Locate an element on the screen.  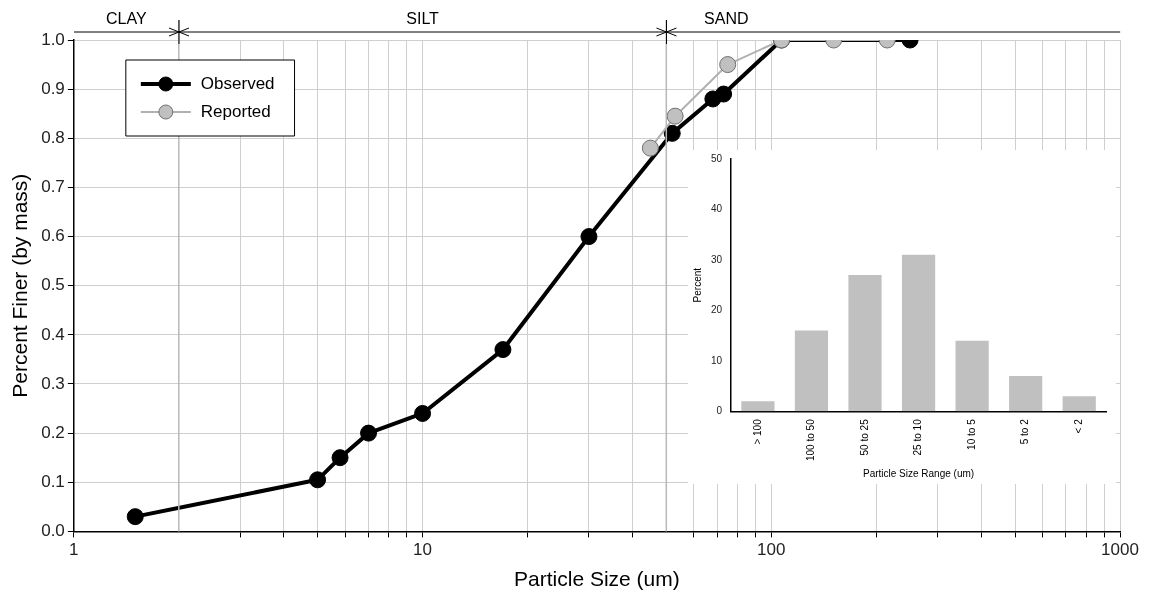
y-tick-label: 20 is located at coordinates (717, 310).